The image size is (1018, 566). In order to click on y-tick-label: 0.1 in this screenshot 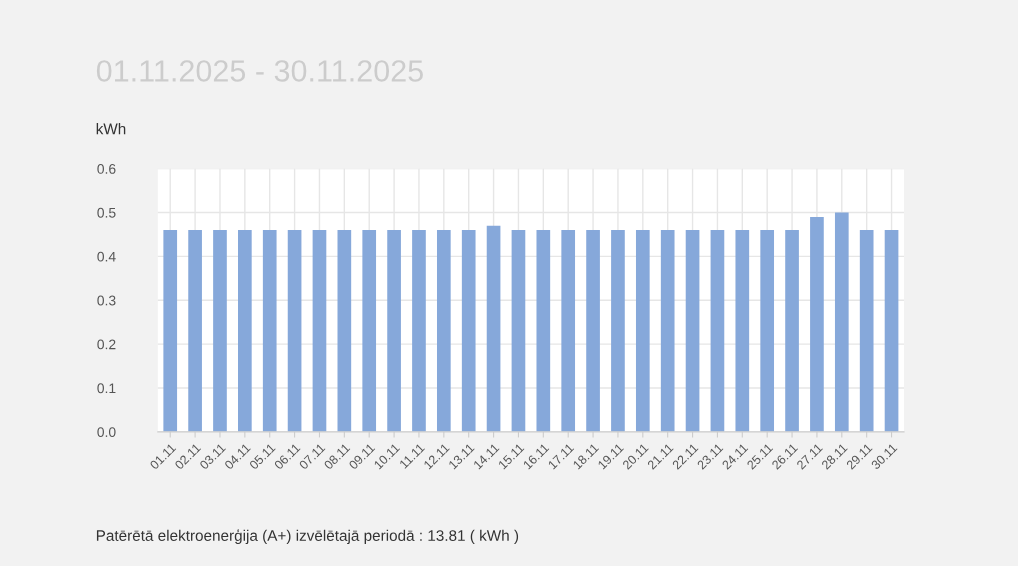, I will do `click(106, 388)`.